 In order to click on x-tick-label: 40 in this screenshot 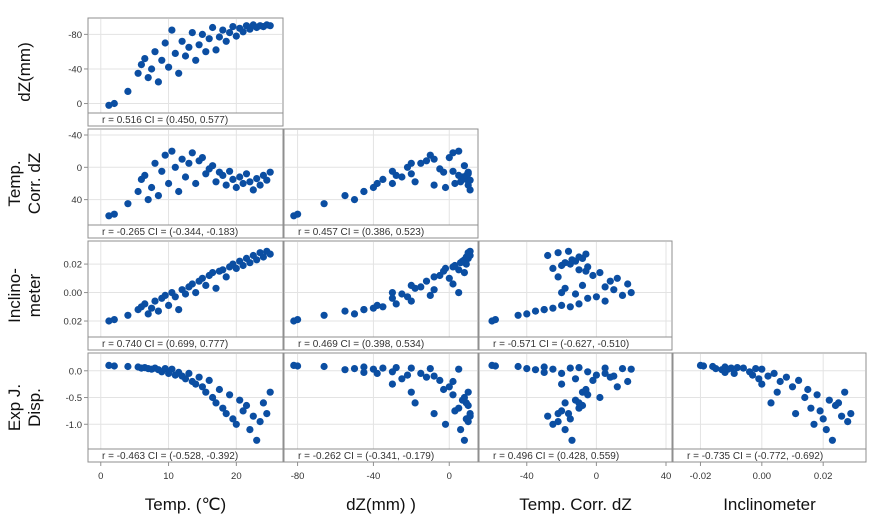, I will do `click(666, 476)`.